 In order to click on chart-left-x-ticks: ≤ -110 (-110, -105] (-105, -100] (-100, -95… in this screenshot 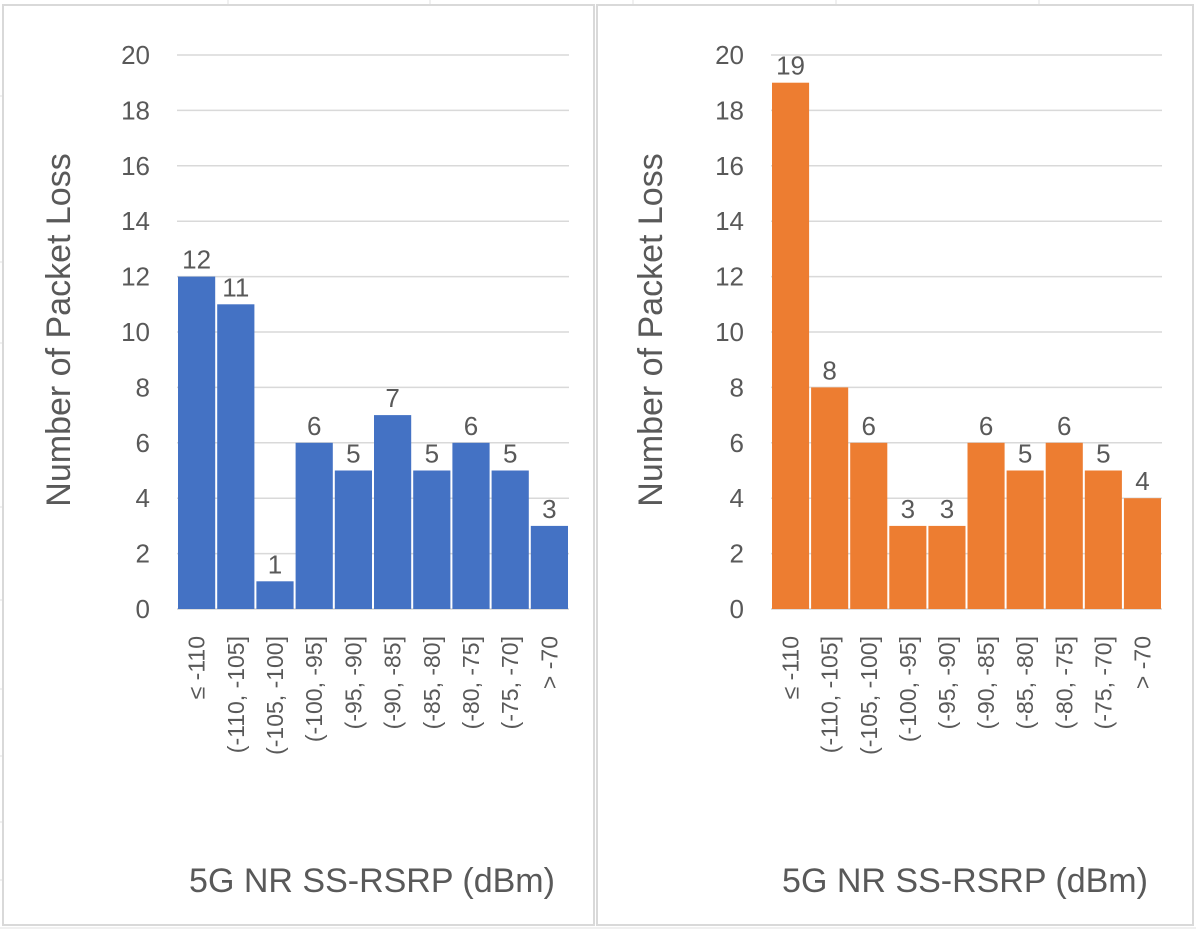, I will do `click(373, 695)`.